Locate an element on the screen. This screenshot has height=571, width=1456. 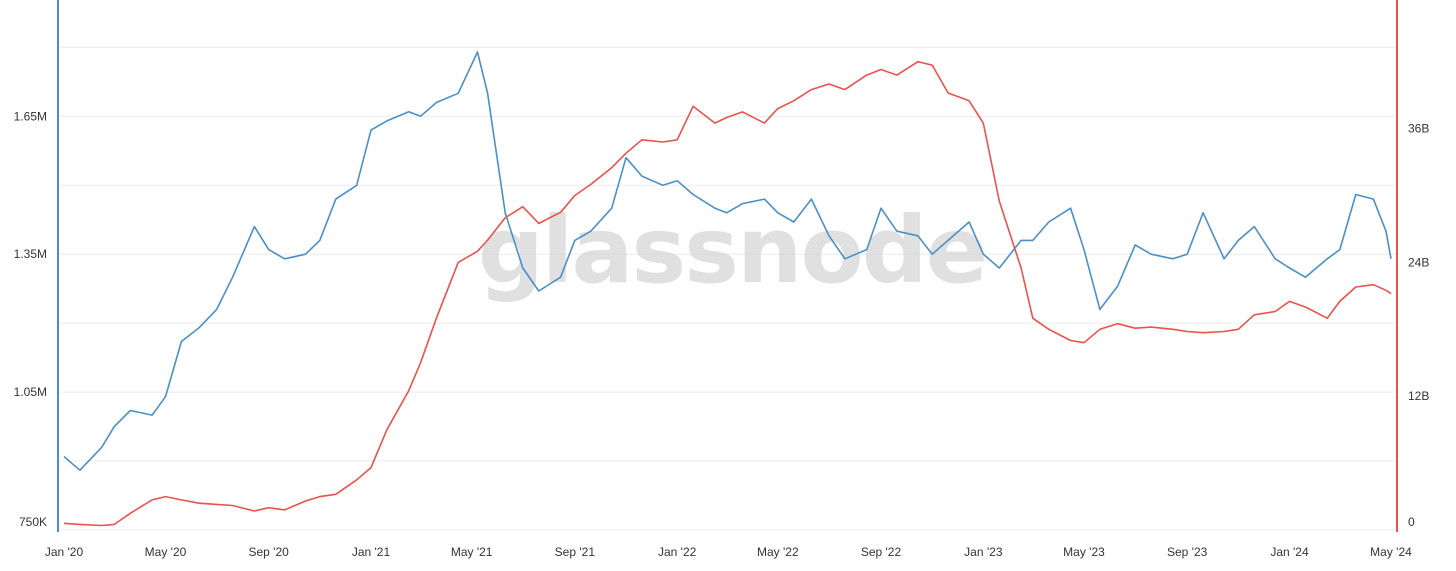
x-tick-label: May '22 is located at coordinates (778, 552).